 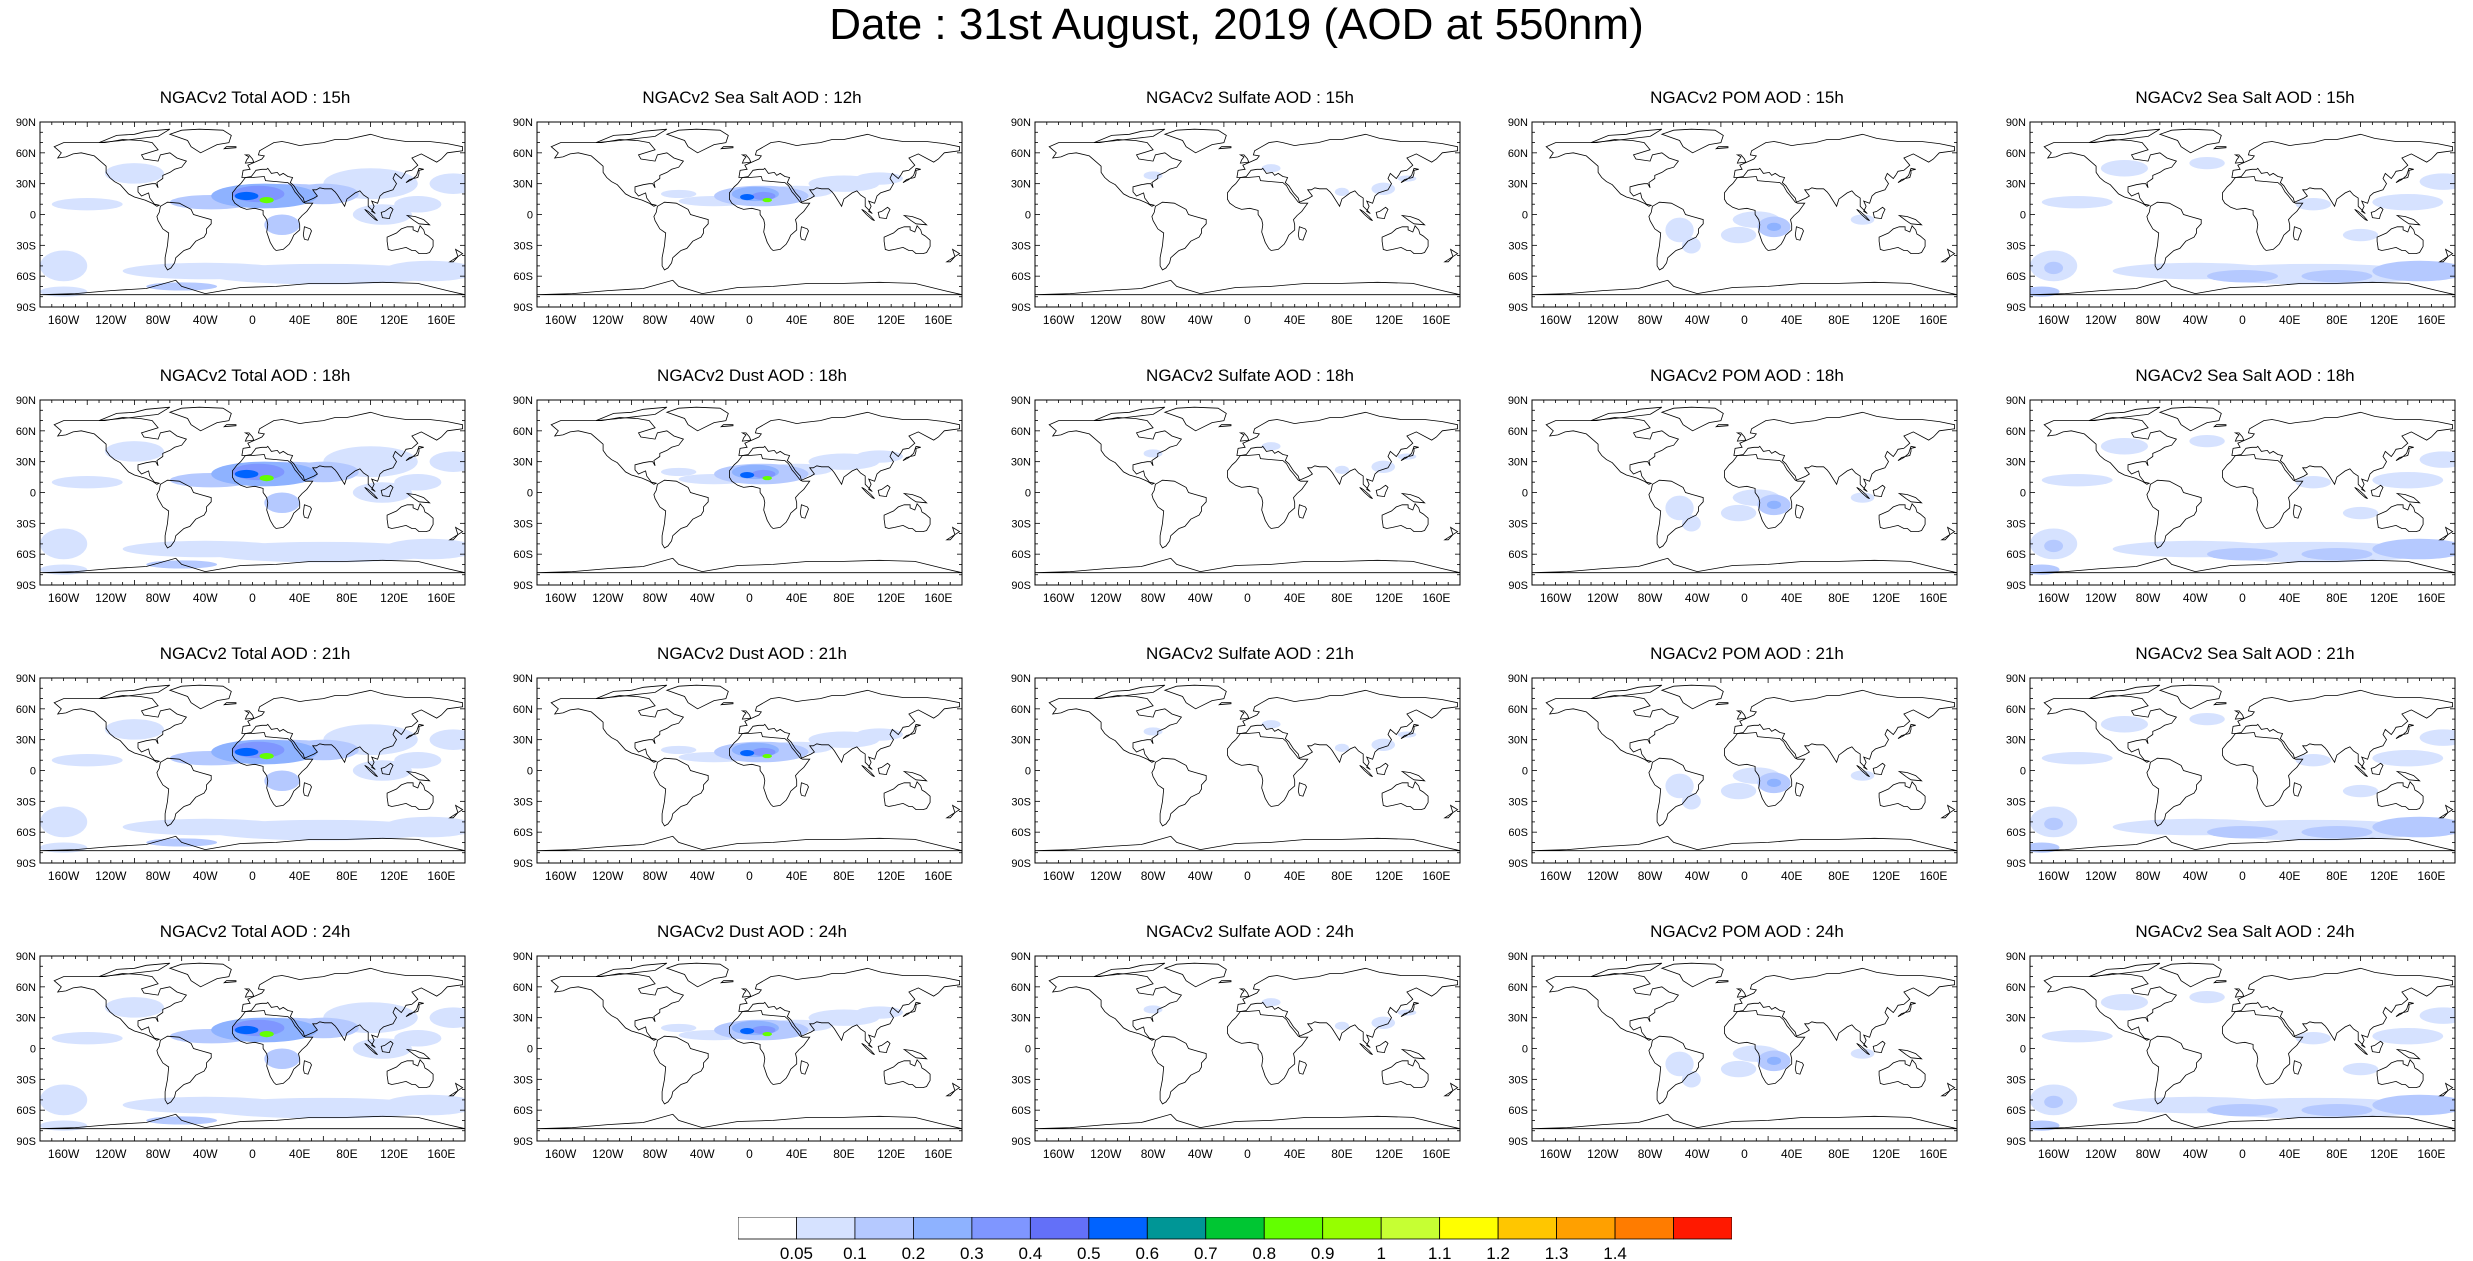 I want to click on lat-tick-label: 90S, so click(x=2016, y=308).